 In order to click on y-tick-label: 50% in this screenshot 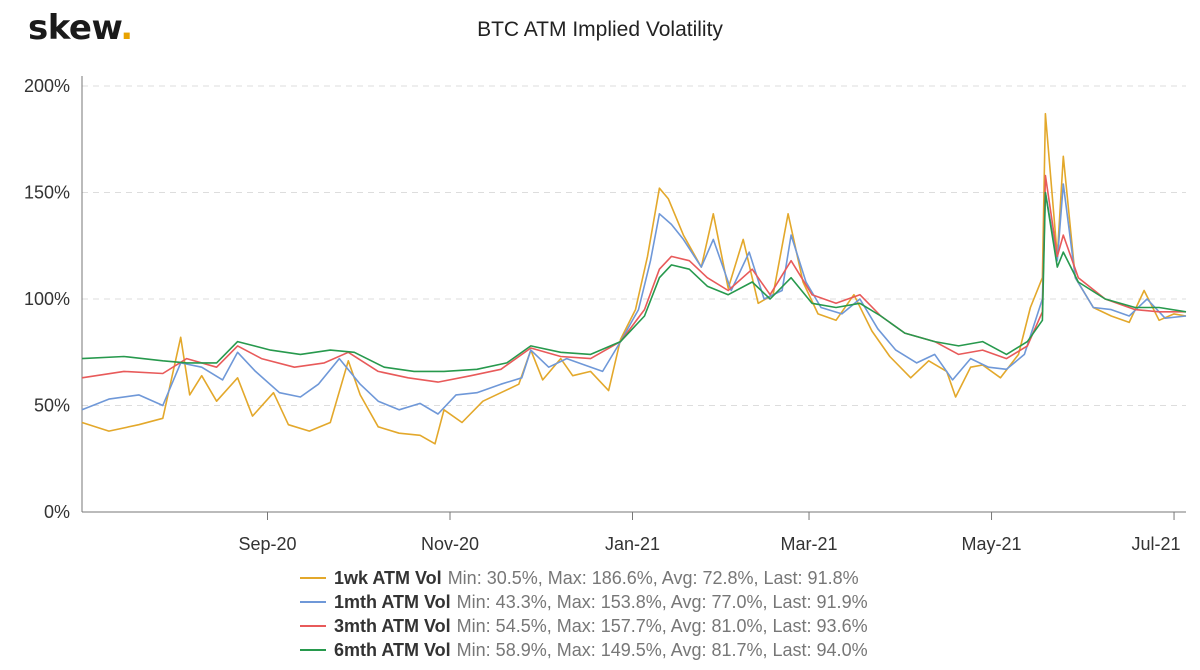, I will do `click(52, 406)`.